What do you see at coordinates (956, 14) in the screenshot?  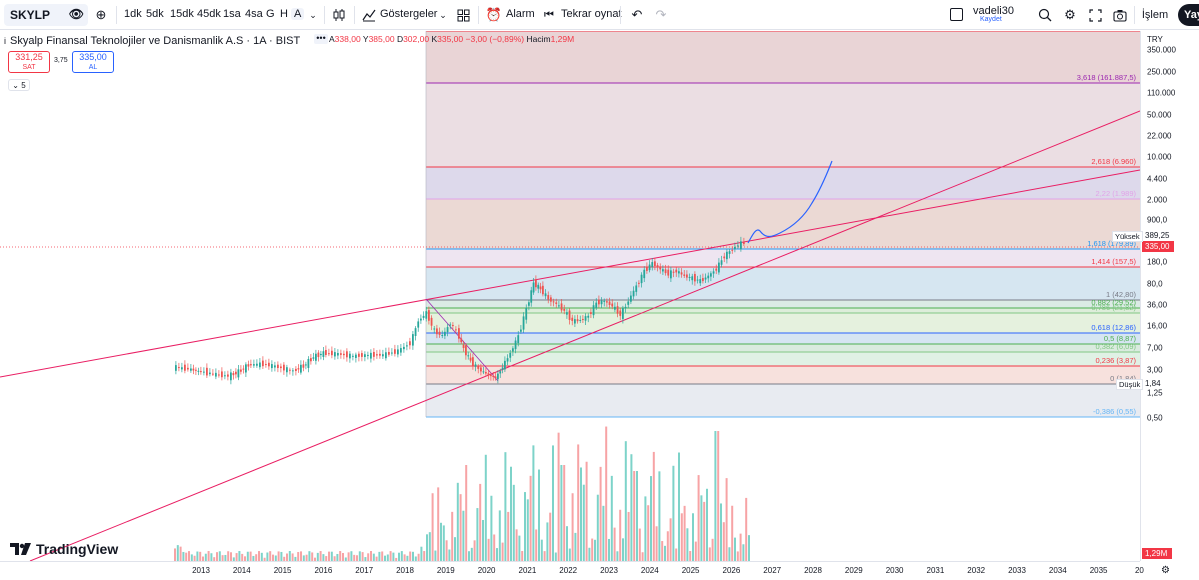 I see `layout-checkbox` at bounding box center [956, 14].